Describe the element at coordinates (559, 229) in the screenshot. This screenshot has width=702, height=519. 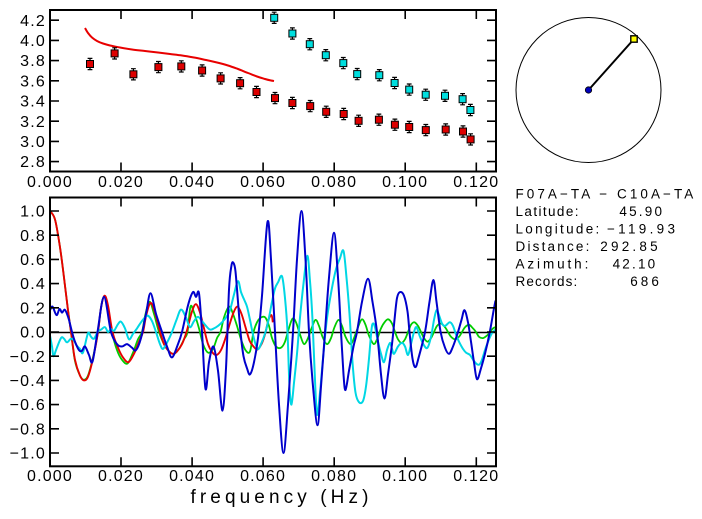
I see `svg-text: Longitude:` at that location.